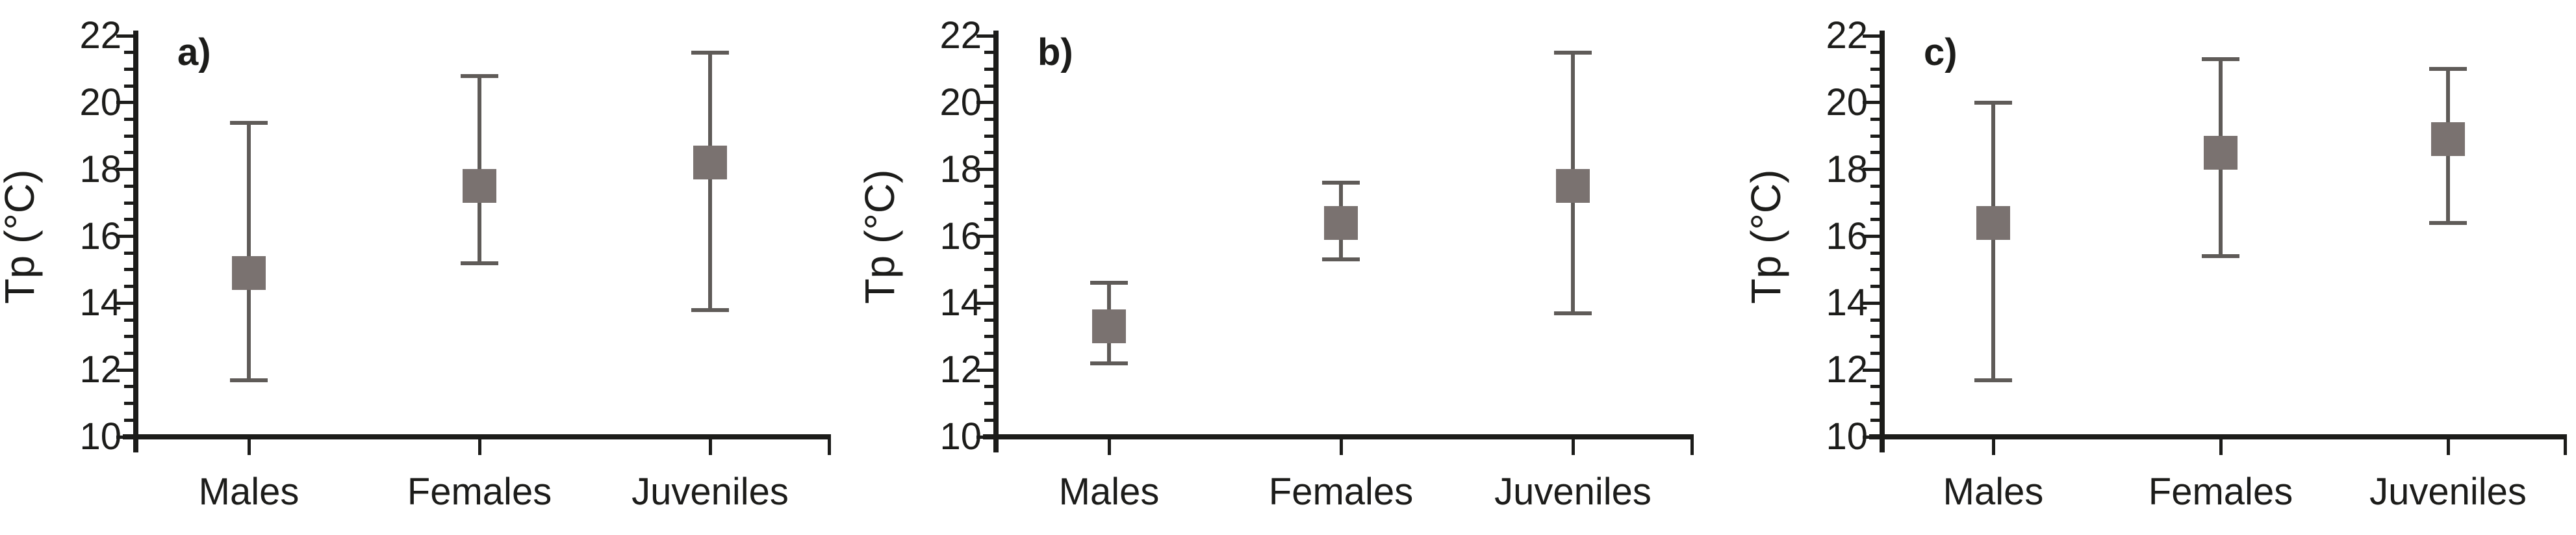 This screenshot has height=535, width=2576. What do you see at coordinates (1055, 52) in the screenshot?
I see `panel-letter: b)` at bounding box center [1055, 52].